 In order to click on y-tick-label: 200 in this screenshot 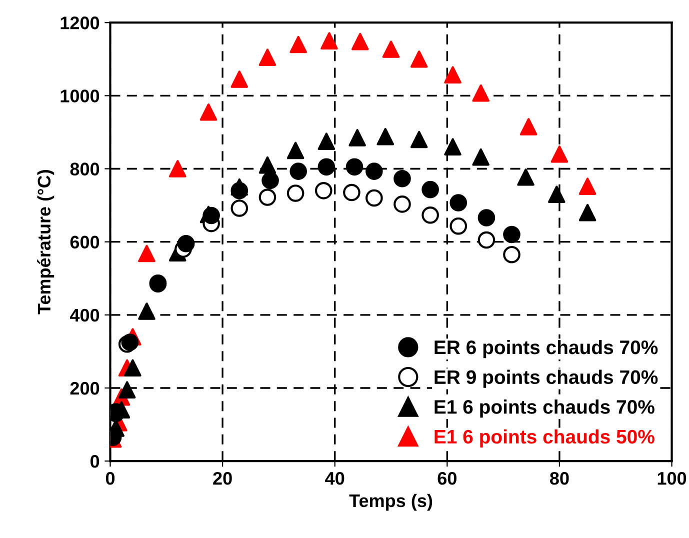, I will do `click(85, 388)`.